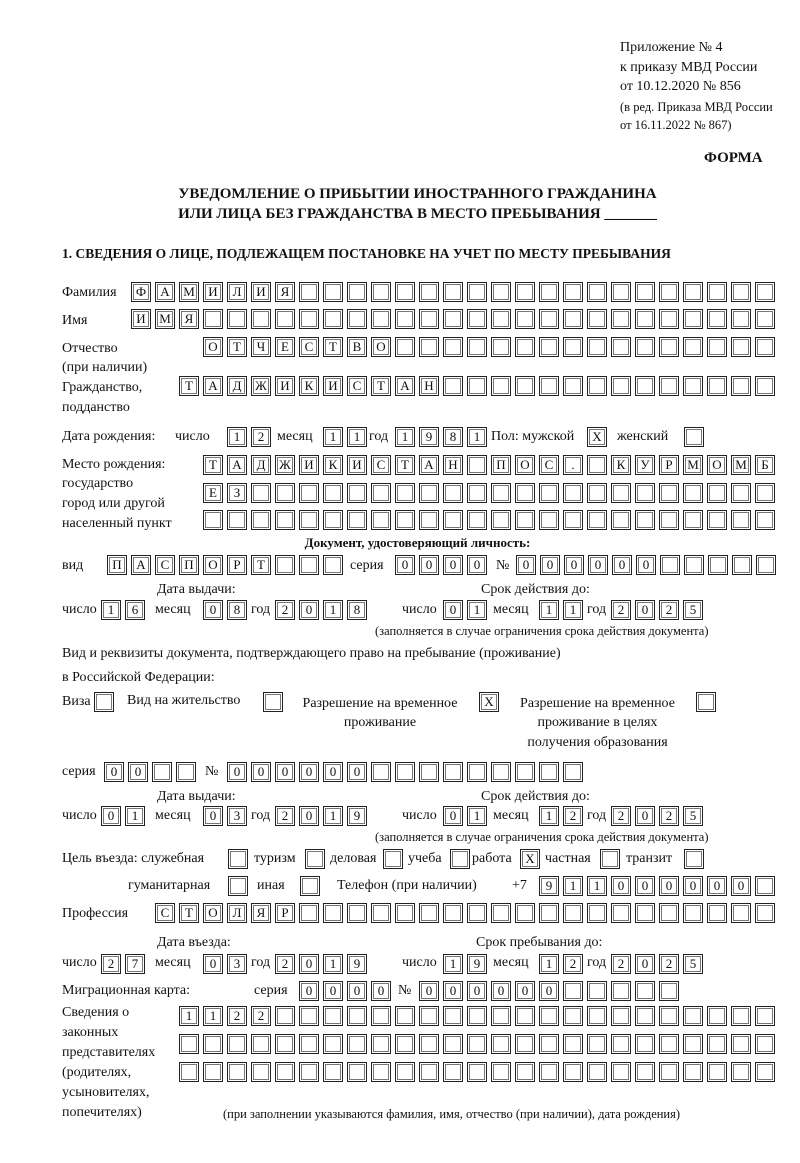 Image resolution: width=800 pixels, height=1163 pixels. What do you see at coordinates (111, 964) in the screenshot?
I see `entry-day-box: 2` at bounding box center [111, 964].